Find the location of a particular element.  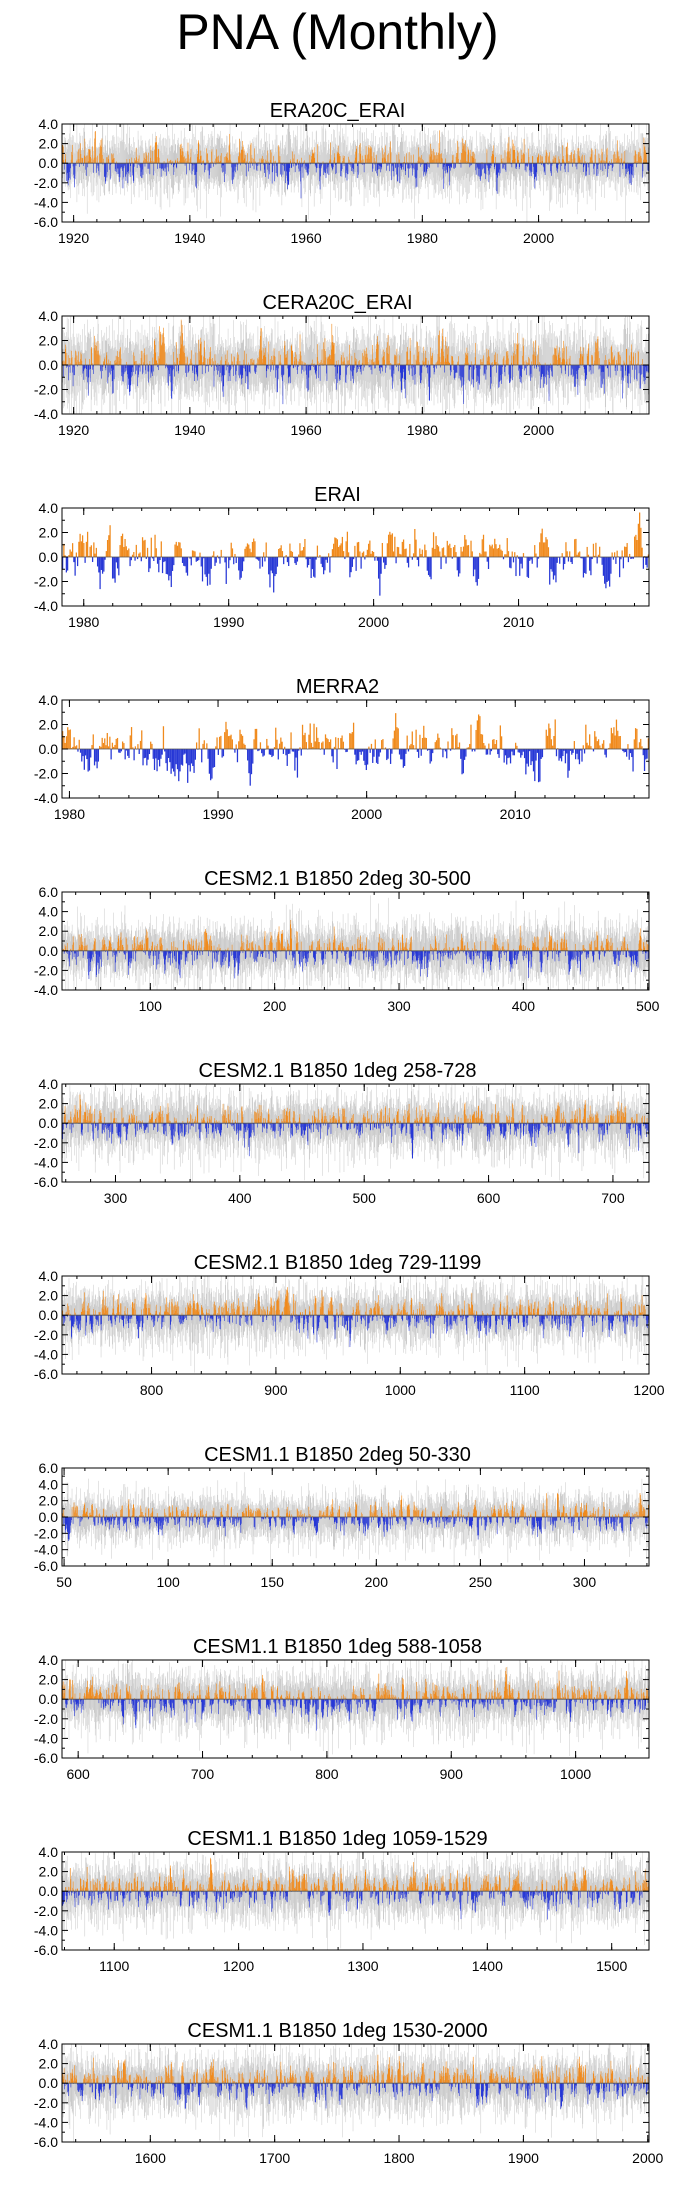

ensemble-spread is located at coordinates (355, 173).